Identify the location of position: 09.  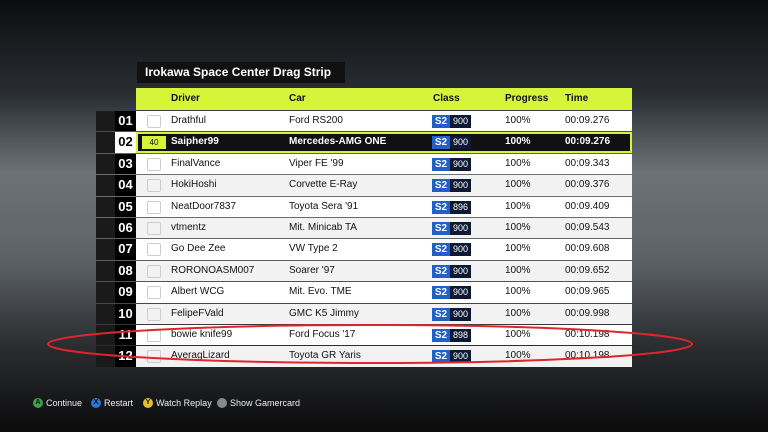
(125, 292).